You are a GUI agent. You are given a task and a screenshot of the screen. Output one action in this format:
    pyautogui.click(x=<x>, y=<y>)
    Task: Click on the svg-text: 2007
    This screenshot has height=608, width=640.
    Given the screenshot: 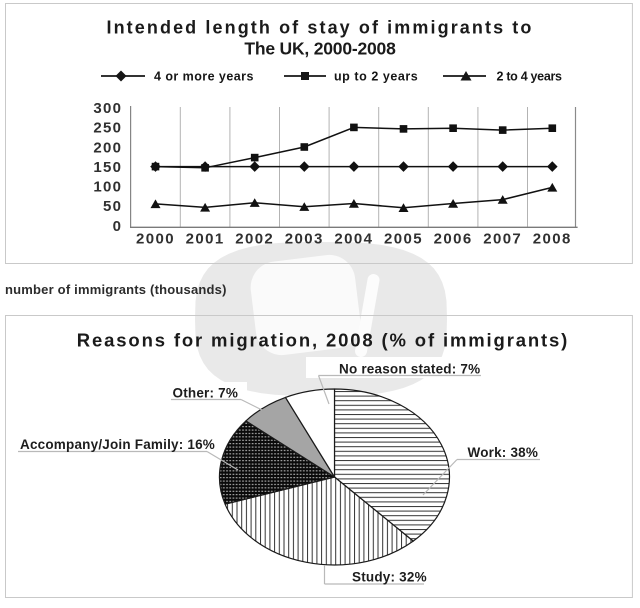 What is the action you would take?
    pyautogui.click(x=502, y=239)
    